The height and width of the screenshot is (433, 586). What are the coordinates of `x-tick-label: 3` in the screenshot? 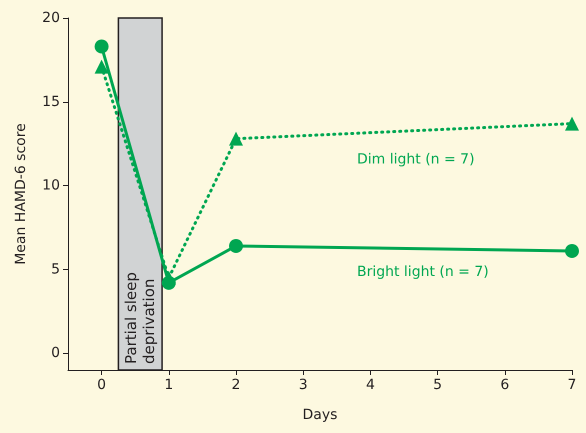 It's located at (303, 385).